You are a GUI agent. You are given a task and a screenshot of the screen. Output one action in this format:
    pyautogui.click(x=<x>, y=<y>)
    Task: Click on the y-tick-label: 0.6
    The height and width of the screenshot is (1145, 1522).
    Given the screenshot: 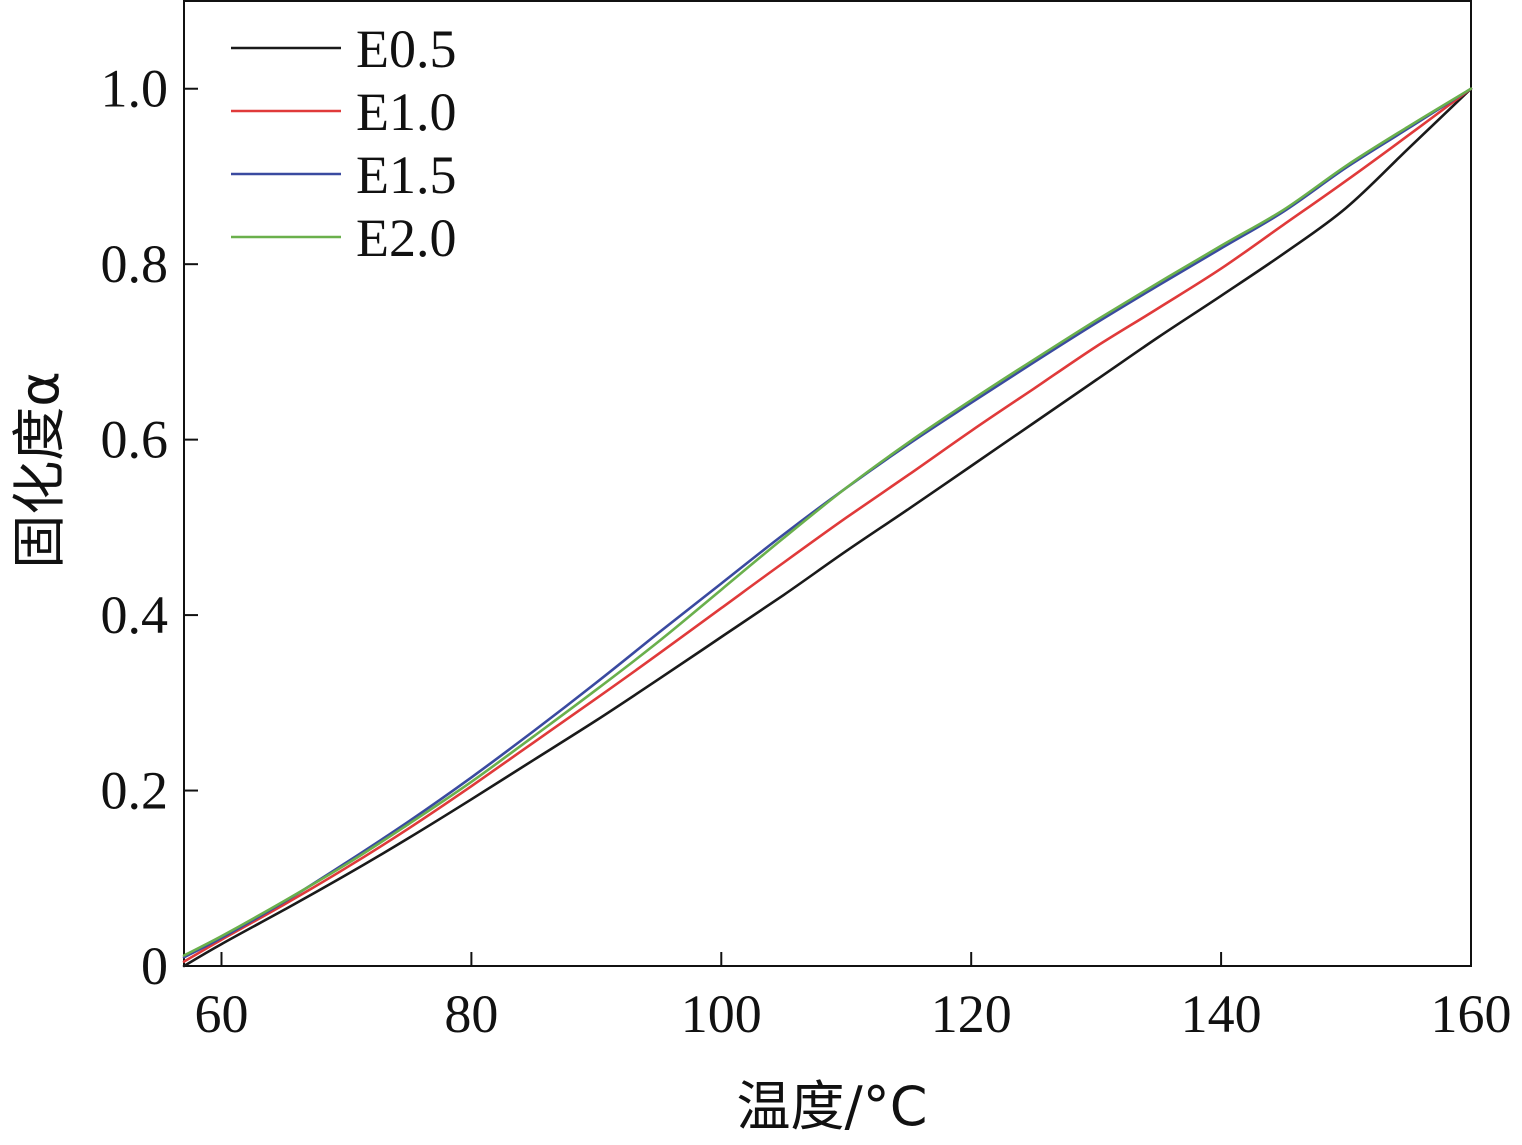 What is the action you would take?
    pyautogui.click(x=135, y=440)
    